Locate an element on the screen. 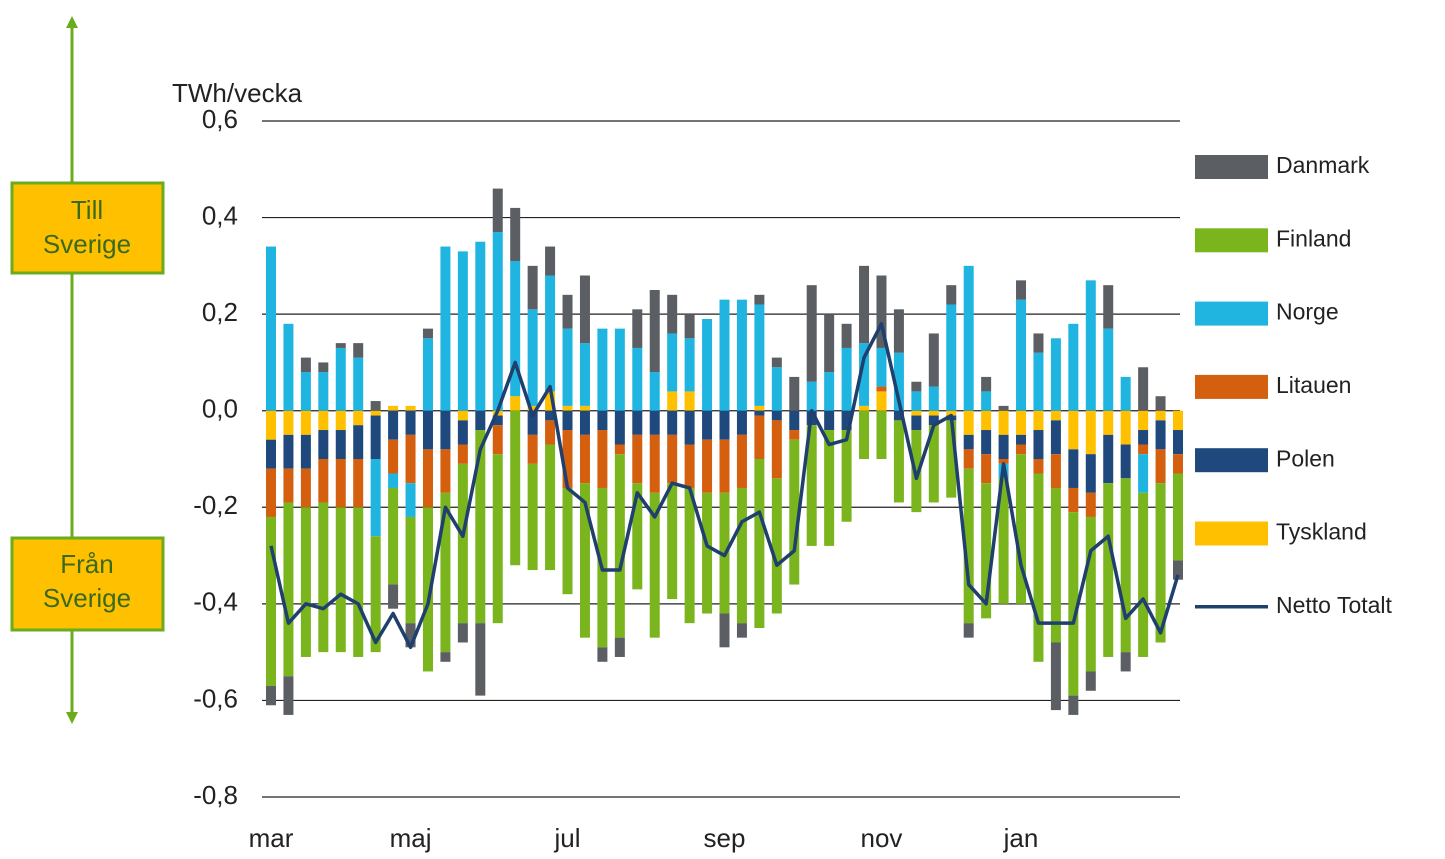 The width and height of the screenshot is (1445, 859). legend-label: Tyskland is located at coordinates (1321, 532).